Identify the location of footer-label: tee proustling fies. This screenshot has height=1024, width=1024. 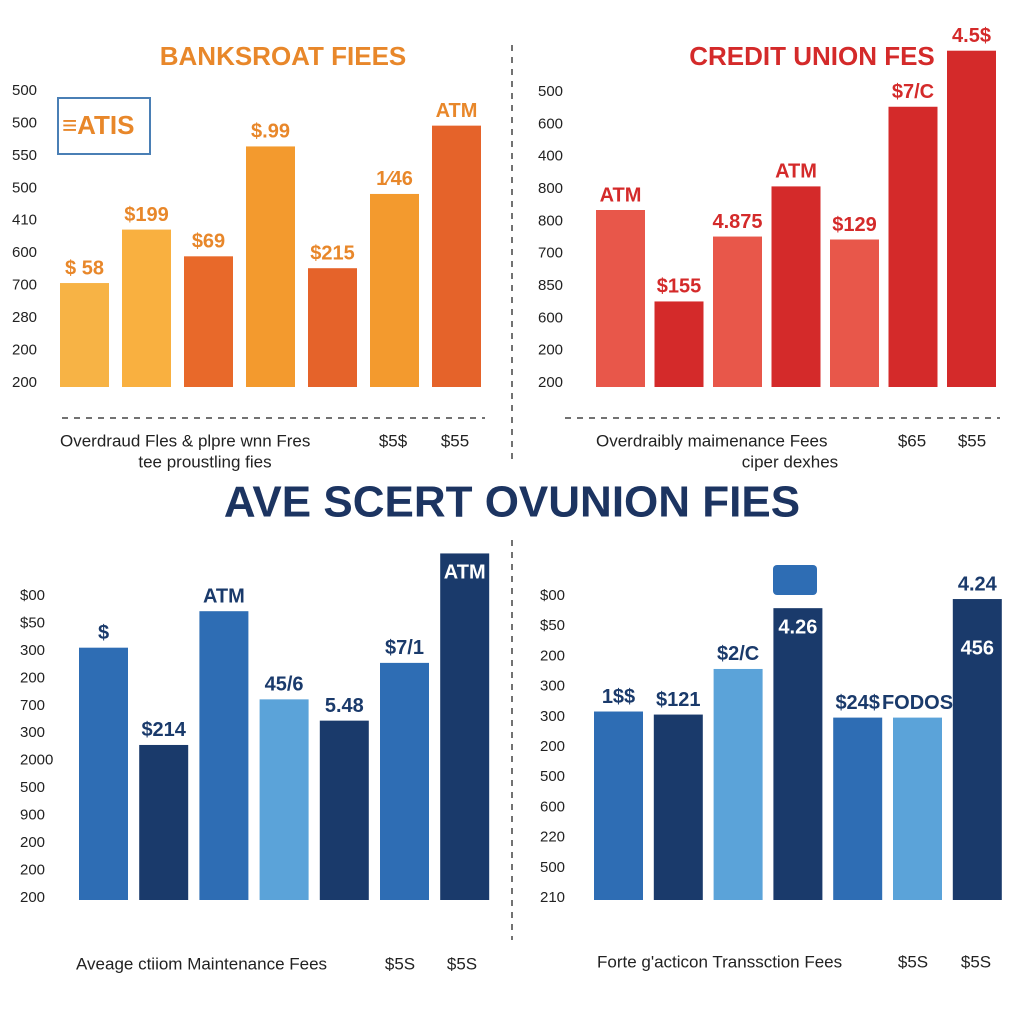
(204, 461).